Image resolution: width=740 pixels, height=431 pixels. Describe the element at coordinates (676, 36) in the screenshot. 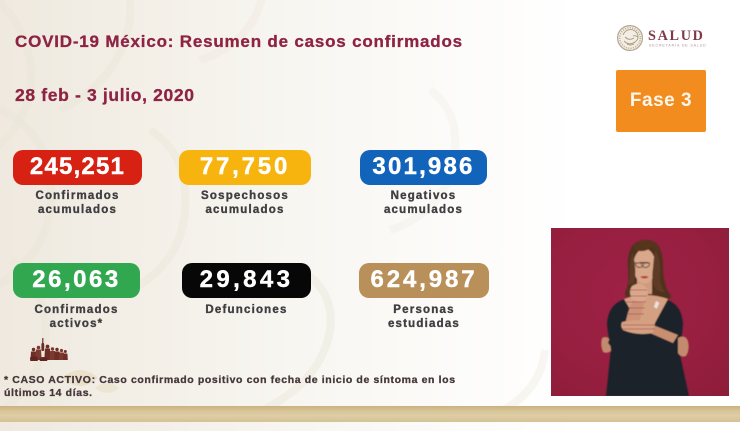

I see `svg-text: SALUD` at that location.